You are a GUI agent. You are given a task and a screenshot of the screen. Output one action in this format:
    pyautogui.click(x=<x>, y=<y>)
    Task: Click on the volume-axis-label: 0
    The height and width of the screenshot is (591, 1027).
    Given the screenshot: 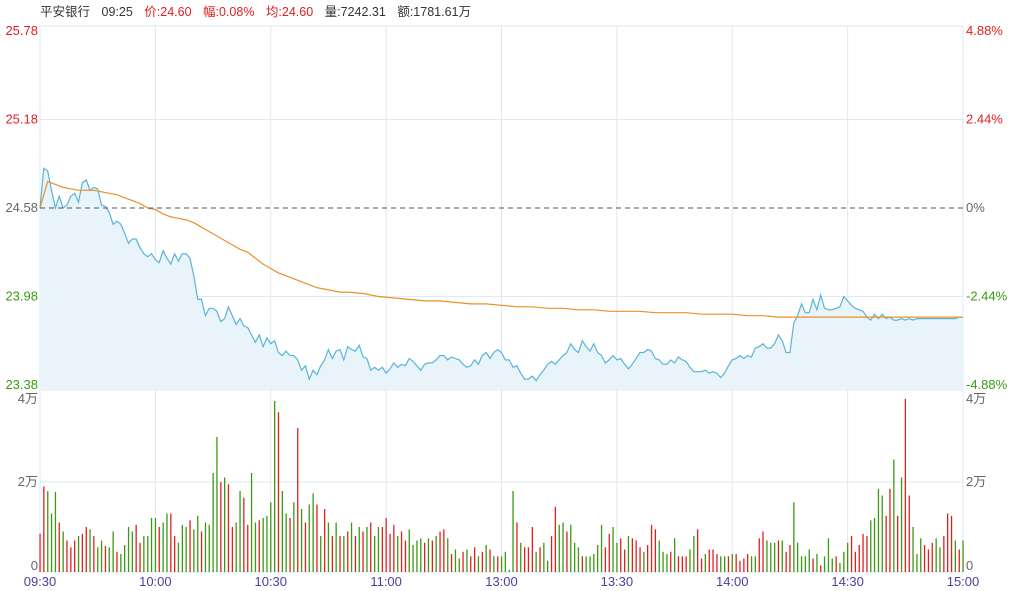 What is the action you would take?
    pyautogui.click(x=34, y=565)
    